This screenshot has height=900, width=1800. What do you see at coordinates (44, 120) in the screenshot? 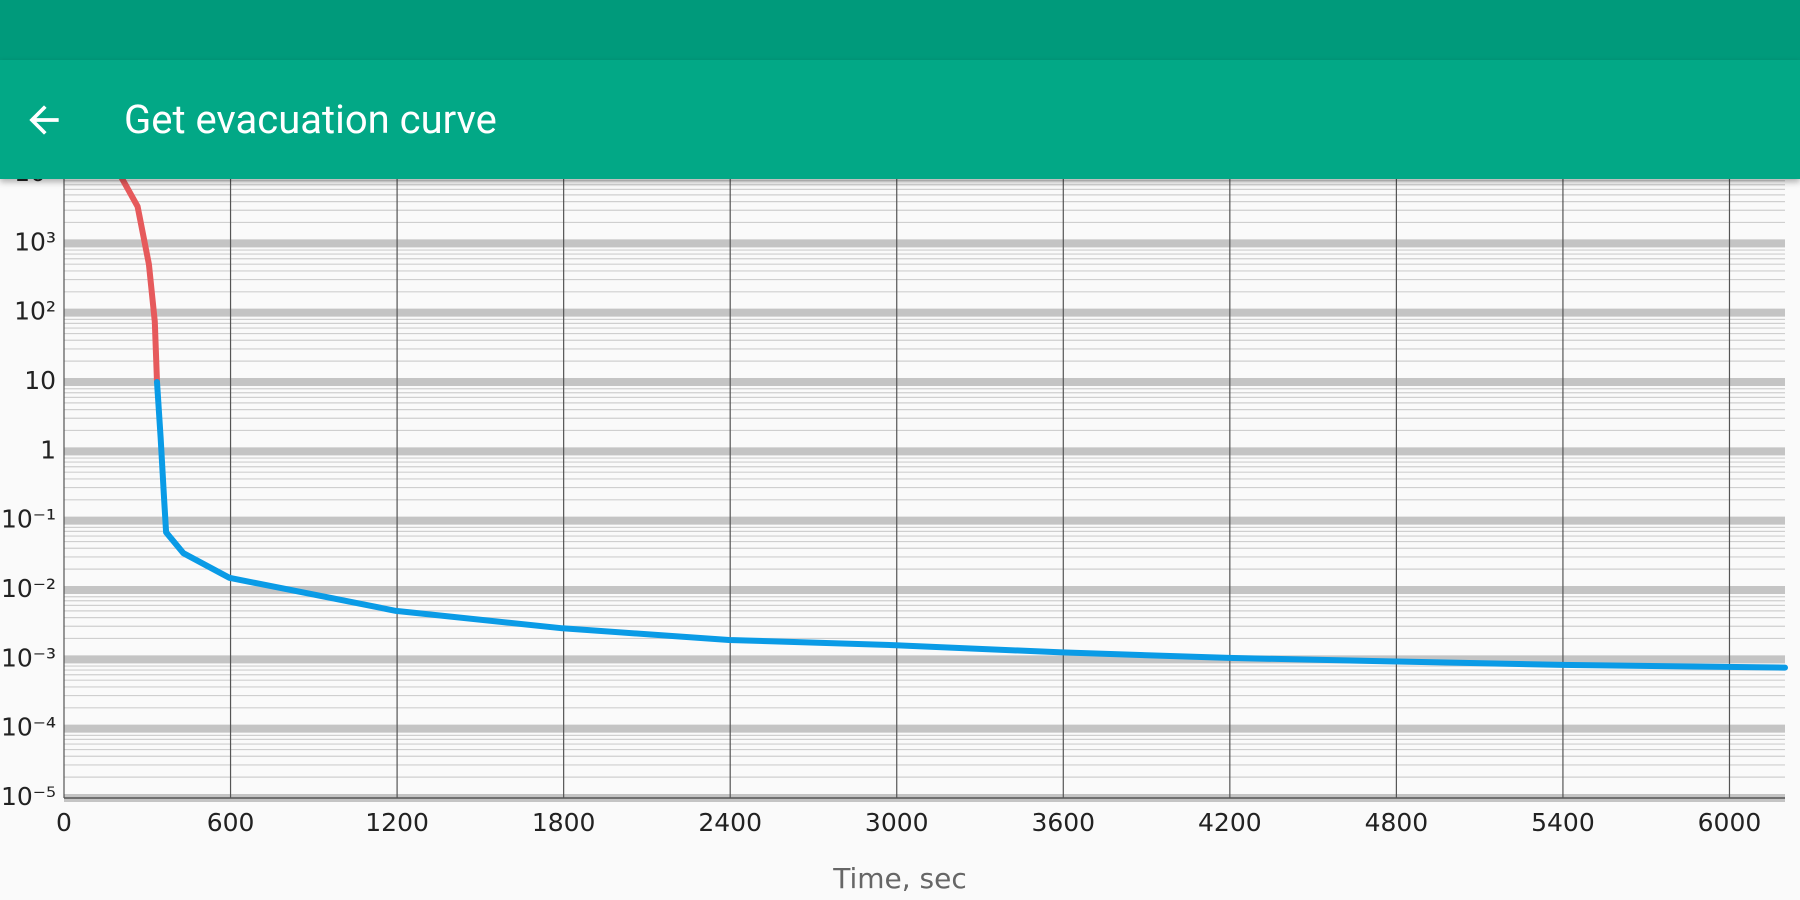
I see `back-button` at bounding box center [44, 120].